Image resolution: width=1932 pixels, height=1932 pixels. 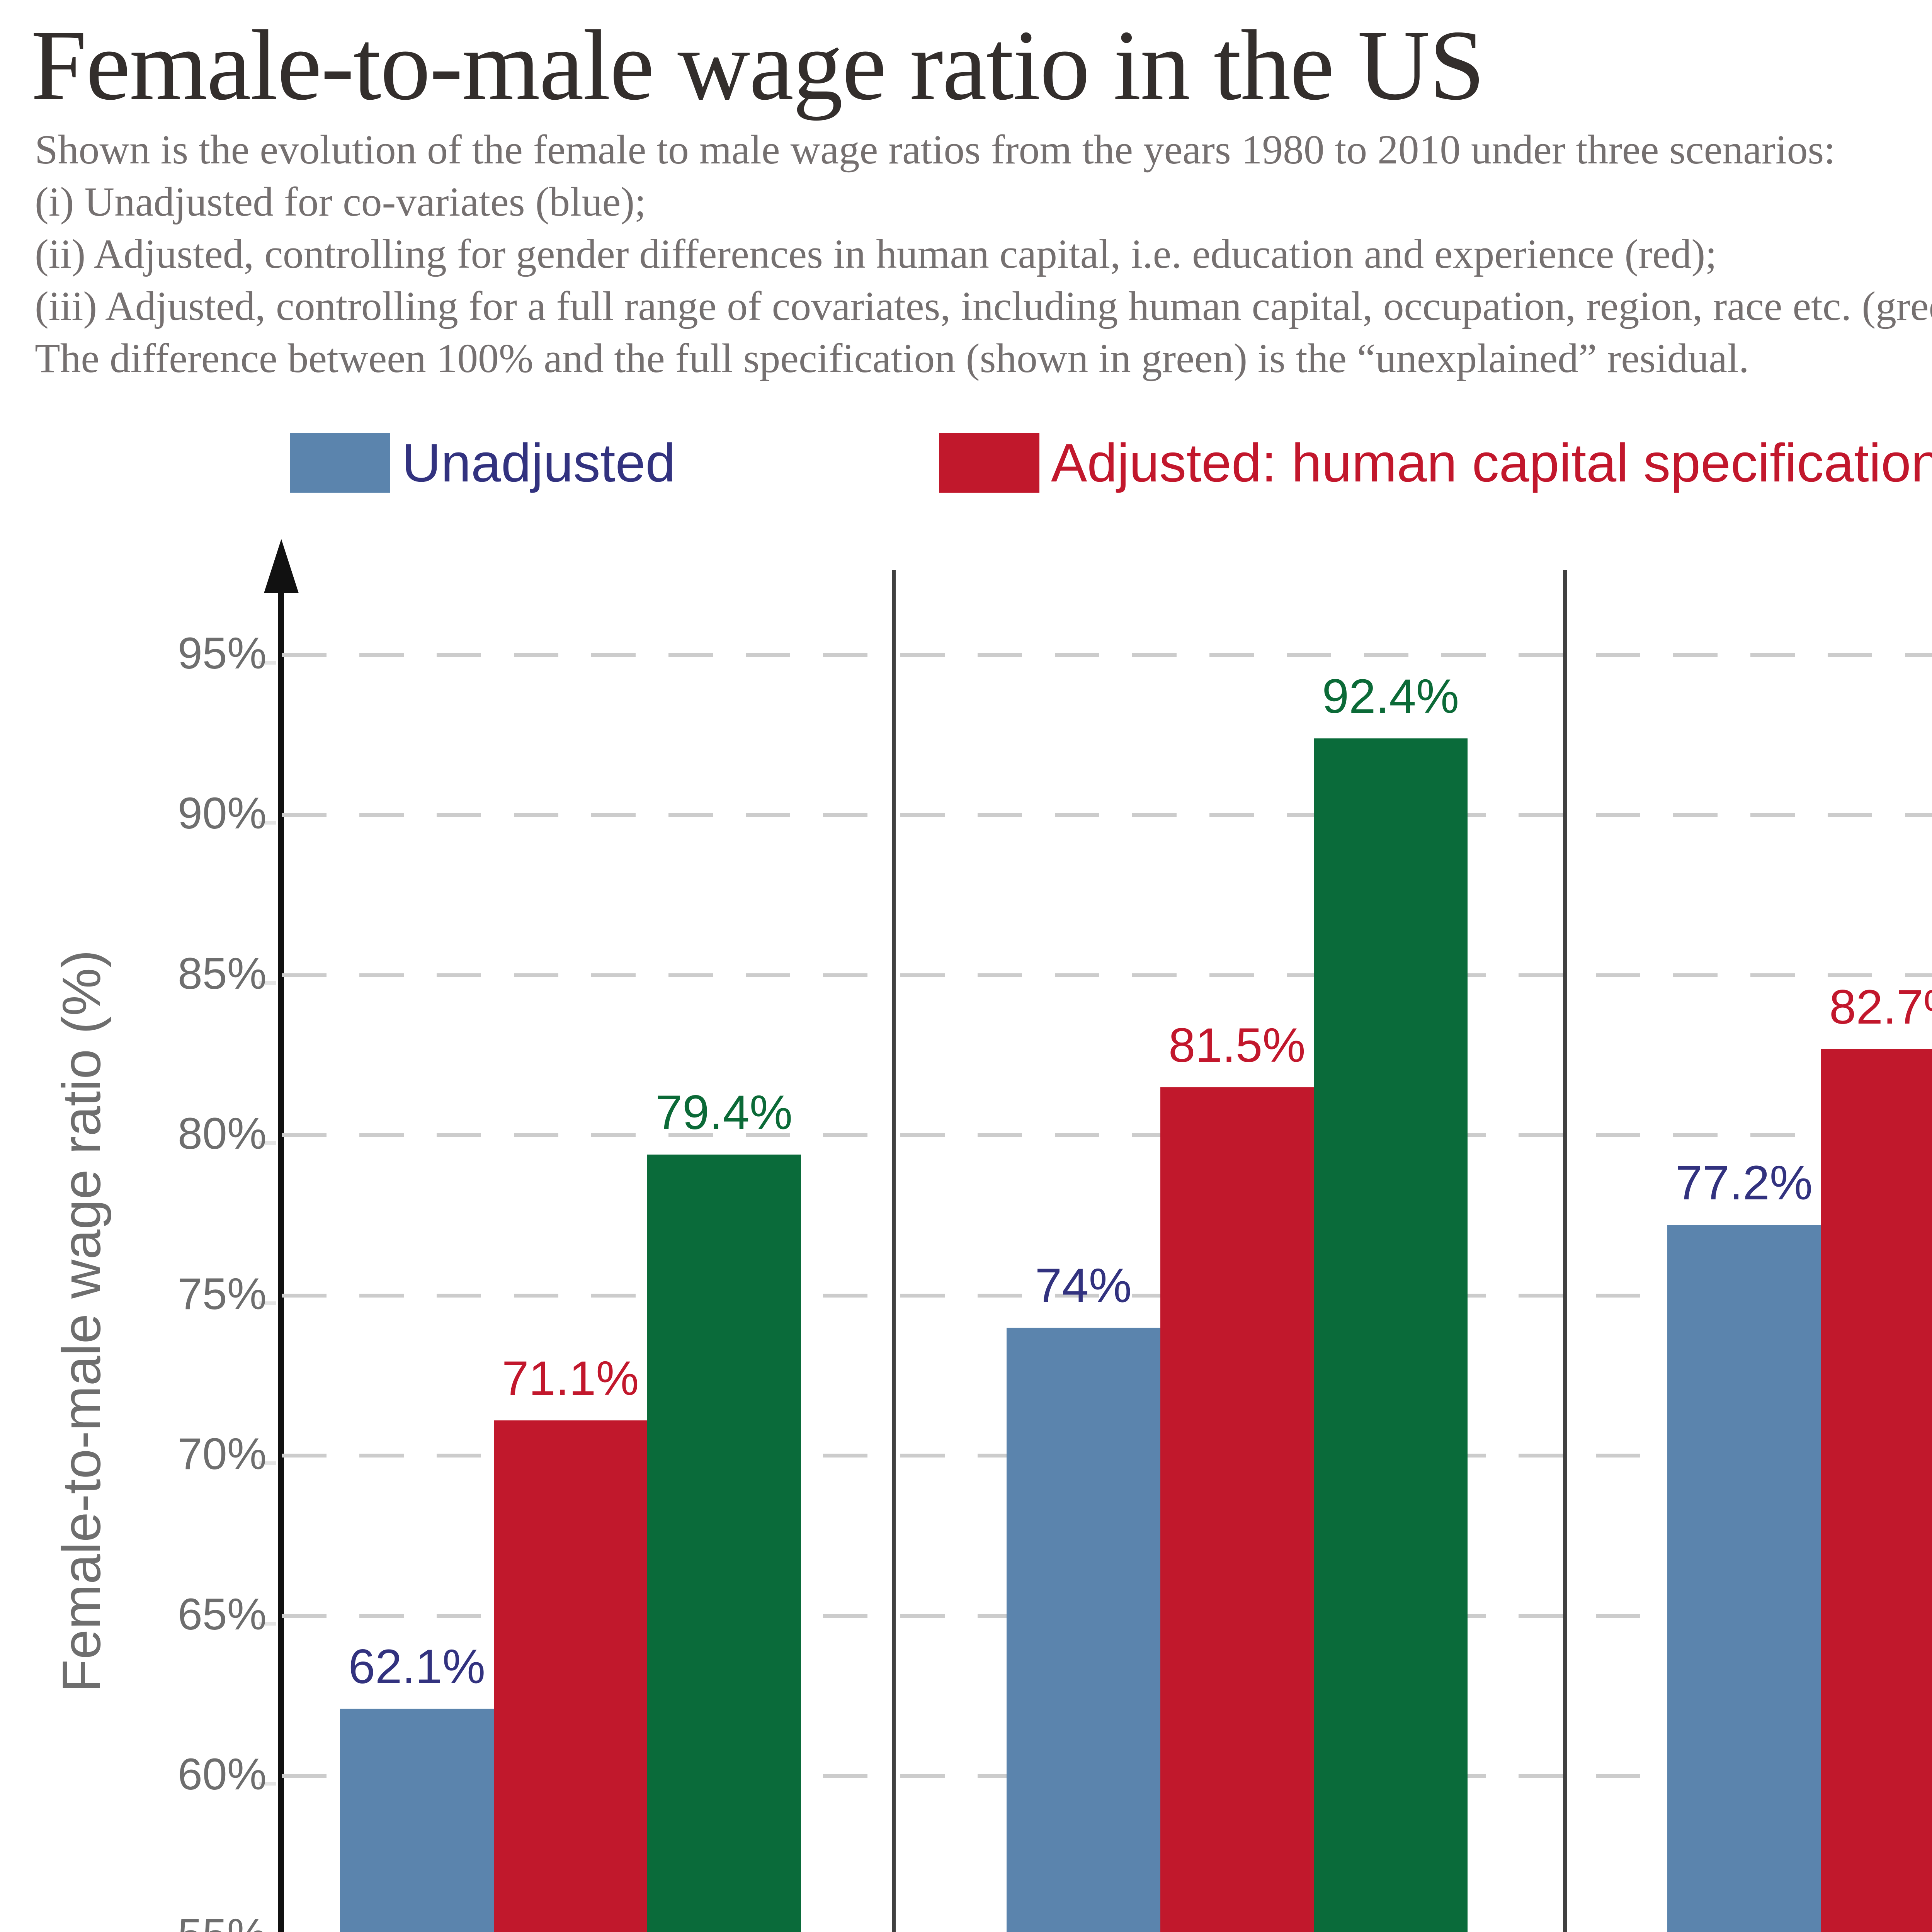 I want to click on bar-value-label: 74%, so click(x=1084, y=1286).